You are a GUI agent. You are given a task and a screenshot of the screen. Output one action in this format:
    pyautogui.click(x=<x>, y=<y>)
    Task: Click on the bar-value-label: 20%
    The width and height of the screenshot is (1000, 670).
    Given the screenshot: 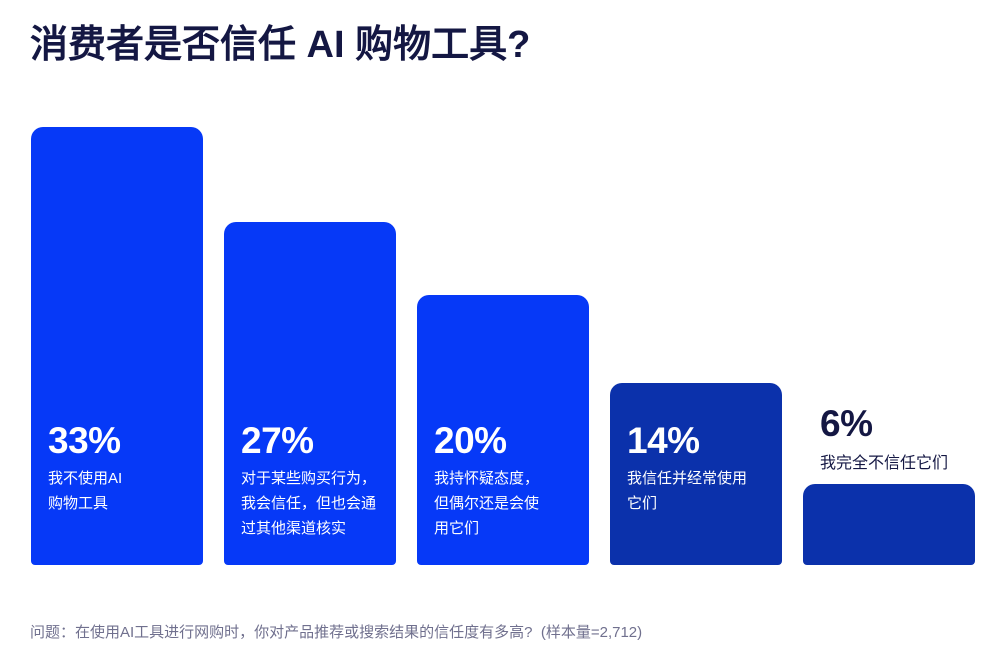 What is the action you would take?
    pyautogui.click(x=470, y=440)
    